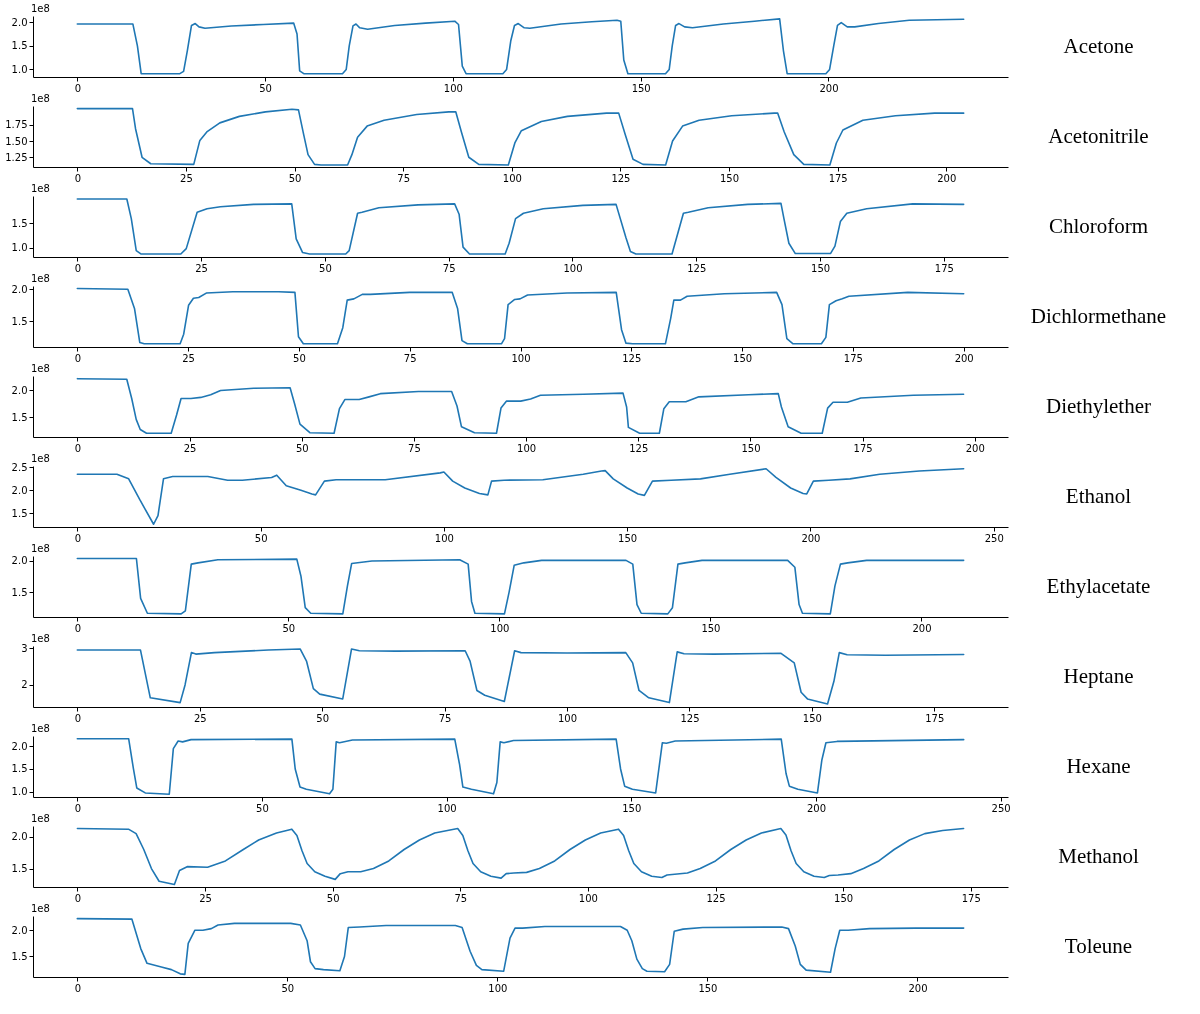  What do you see at coordinates (1098, 495) in the screenshot?
I see `text: Ethanol` at bounding box center [1098, 495].